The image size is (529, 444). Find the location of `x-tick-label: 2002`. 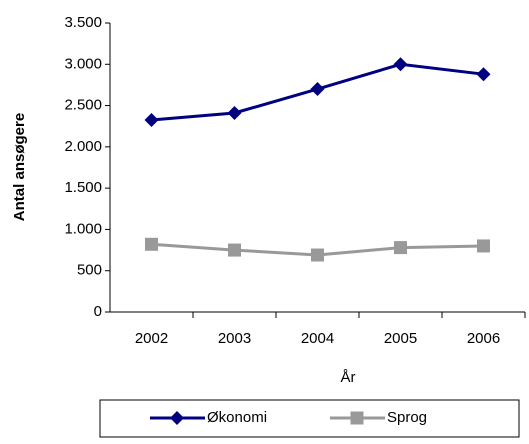

x-tick-label: 2002 is located at coordinates (151, 338).